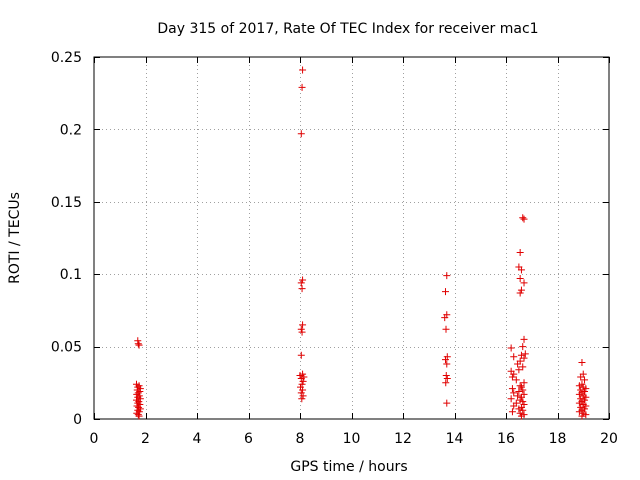 This screenshot has width=640, height=480. I want to click on x-tick-label: 2, so click(145, 439).